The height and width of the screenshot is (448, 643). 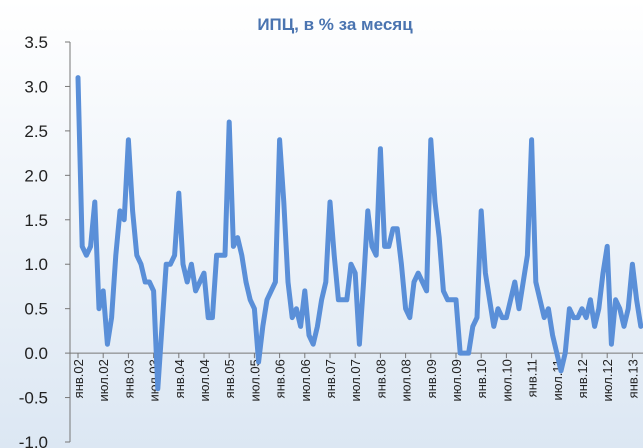 What do you see at coordinates (229, 378) in the screenshot?
I see `x-tick-label: янв.05` at bounding box center [229, 378].